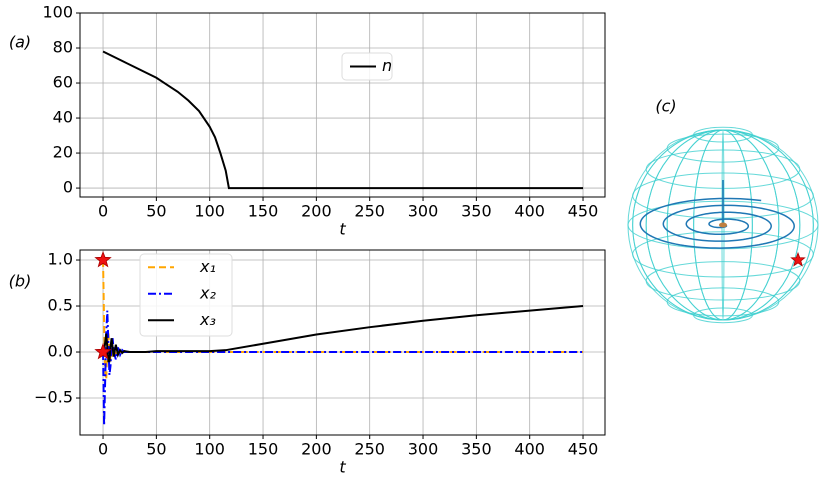  I want to click on bloch-center, so click(723, 225).